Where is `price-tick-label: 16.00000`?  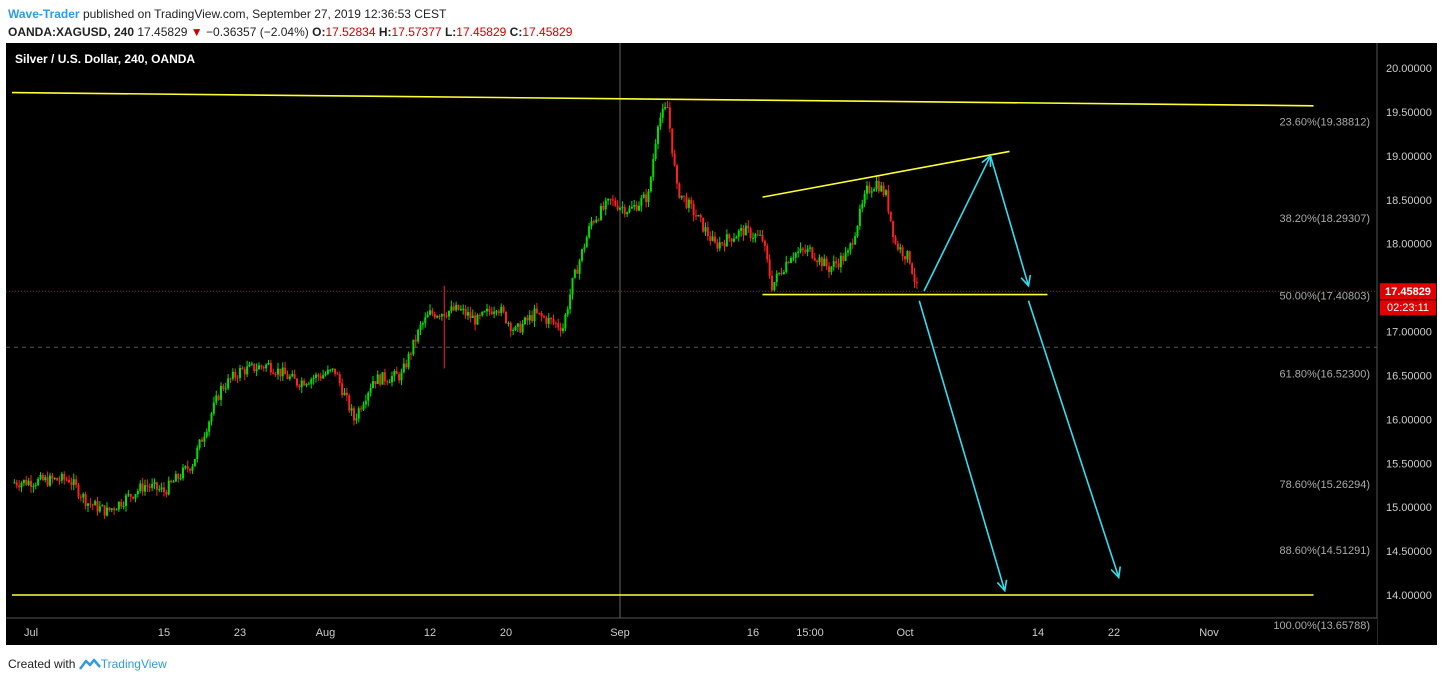 price-tick-label: 16.00000 is located at coordinates (1409, 420).